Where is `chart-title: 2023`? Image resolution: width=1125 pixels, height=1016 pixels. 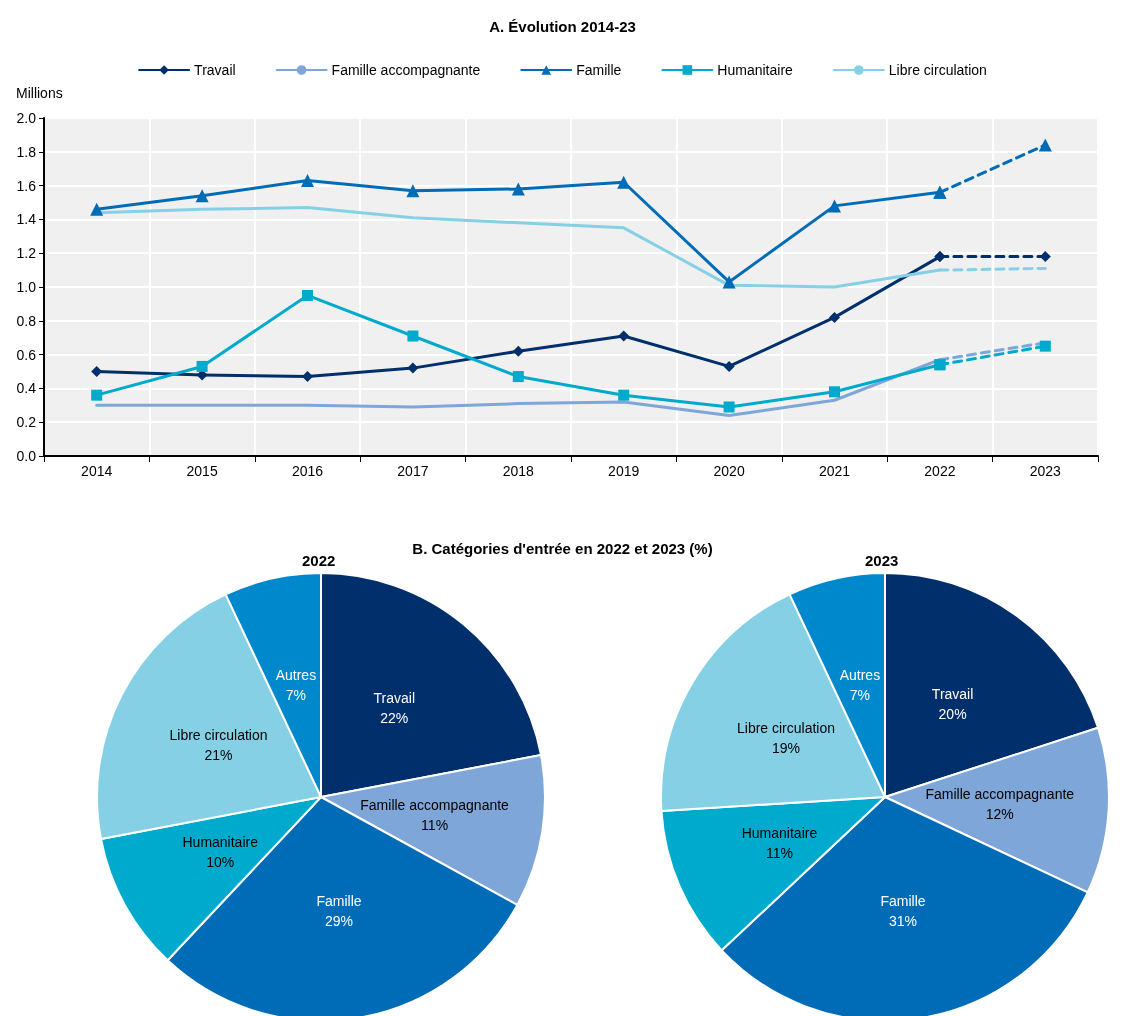 chart-title: 2023 is located at coordinates (882, 560).